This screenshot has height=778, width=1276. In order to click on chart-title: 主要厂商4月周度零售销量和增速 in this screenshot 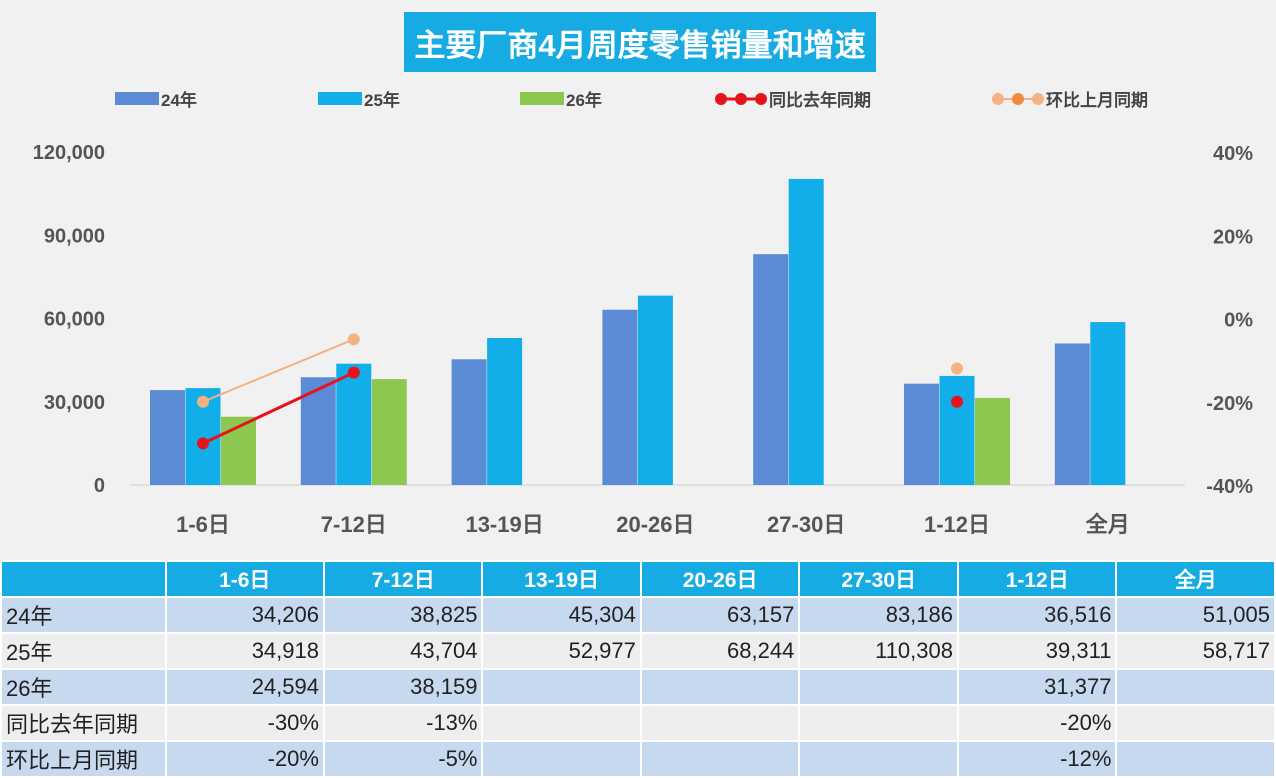, I will do `click(640, 42)`.